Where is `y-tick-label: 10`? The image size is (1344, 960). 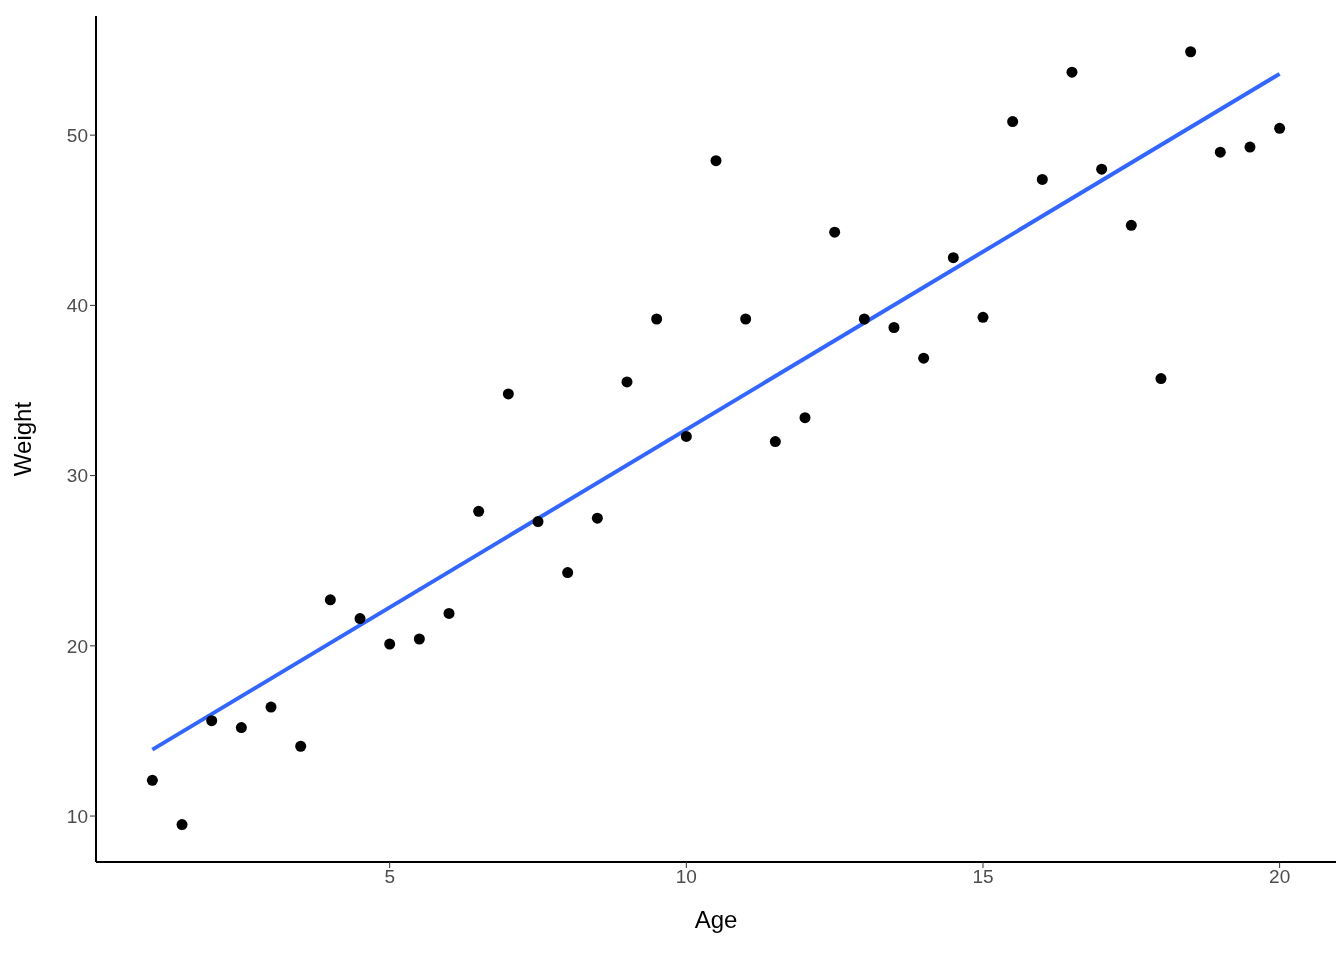
y-tick-label: 10 is located at coordinates (77, 816).